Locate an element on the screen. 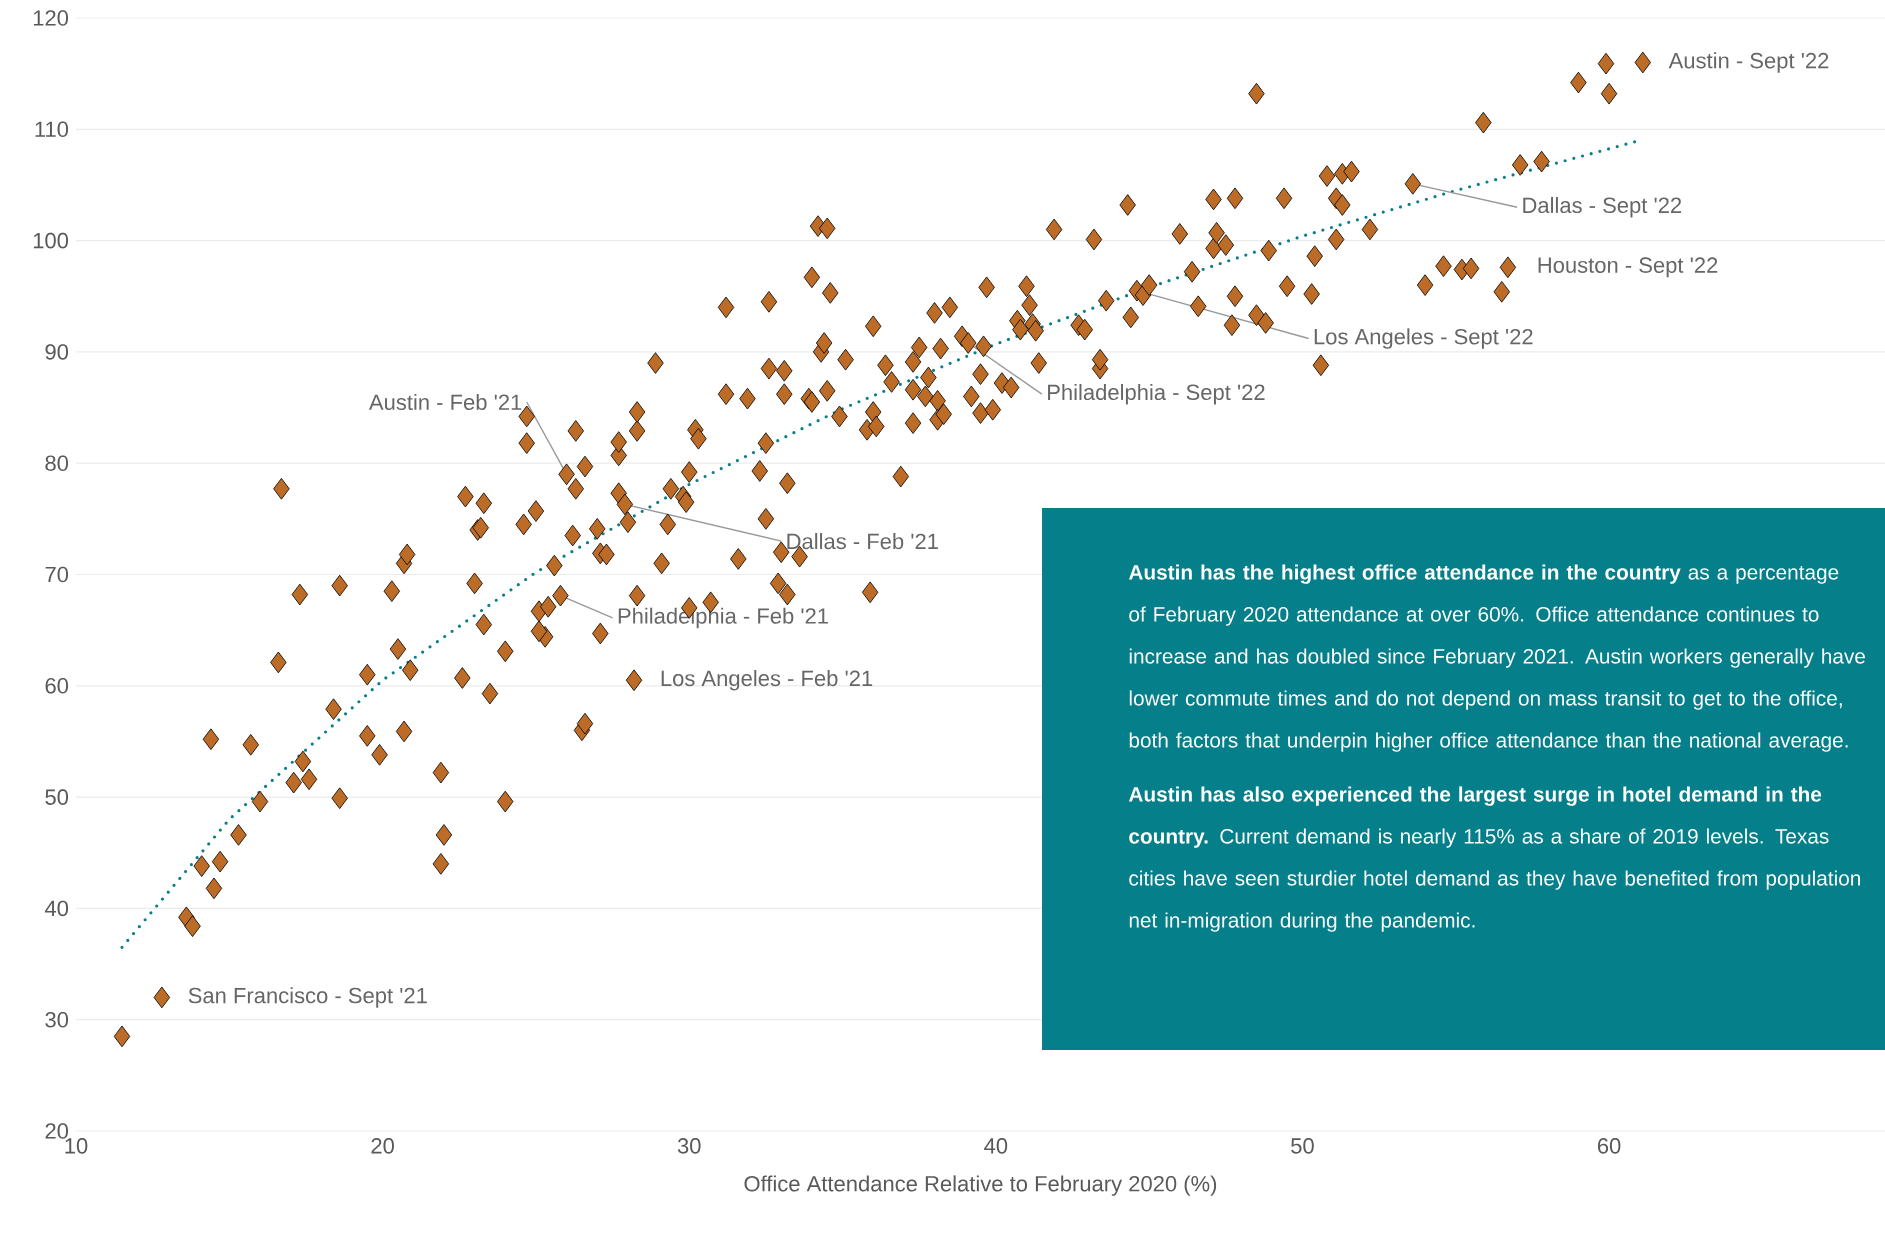 The height and width of the screenshot is (1238, 1885). annotation: Los Angeles - Feb '21 is located at coordinates (767, 680).